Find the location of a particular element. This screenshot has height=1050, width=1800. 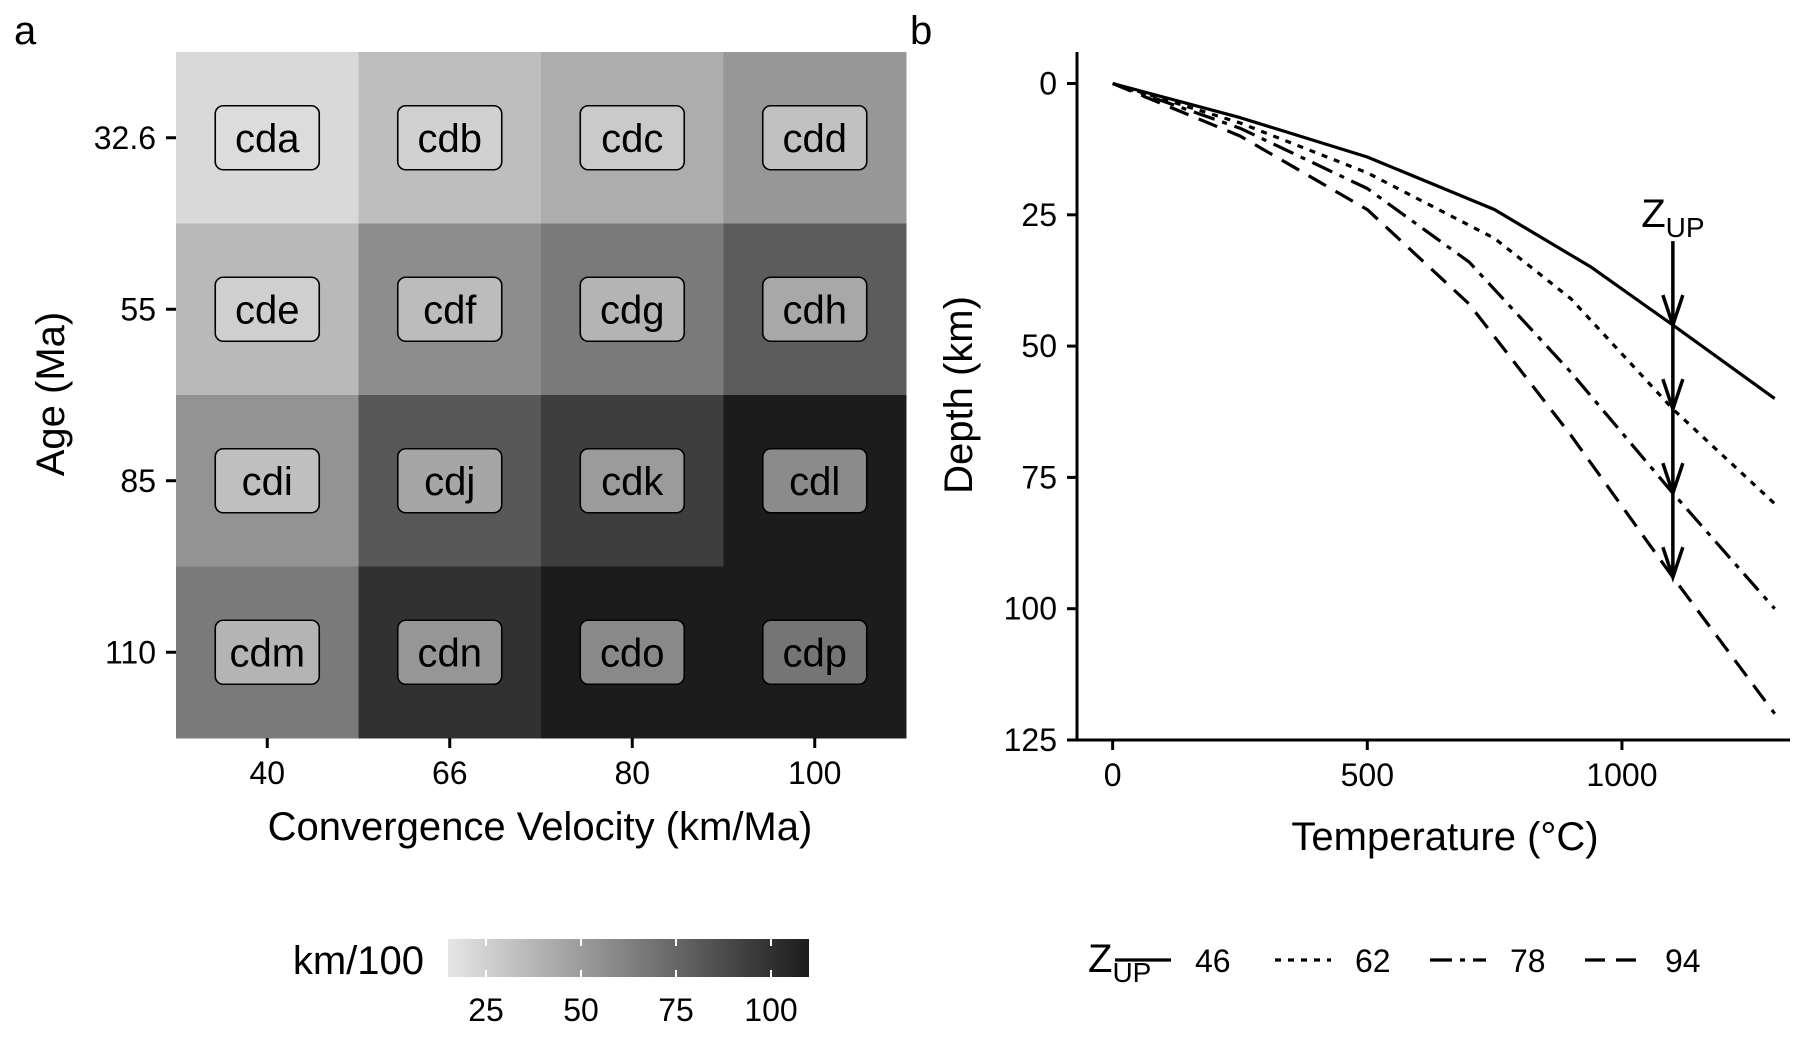

heatmap-cell-label: cdh is located at coordinates (815, 310).